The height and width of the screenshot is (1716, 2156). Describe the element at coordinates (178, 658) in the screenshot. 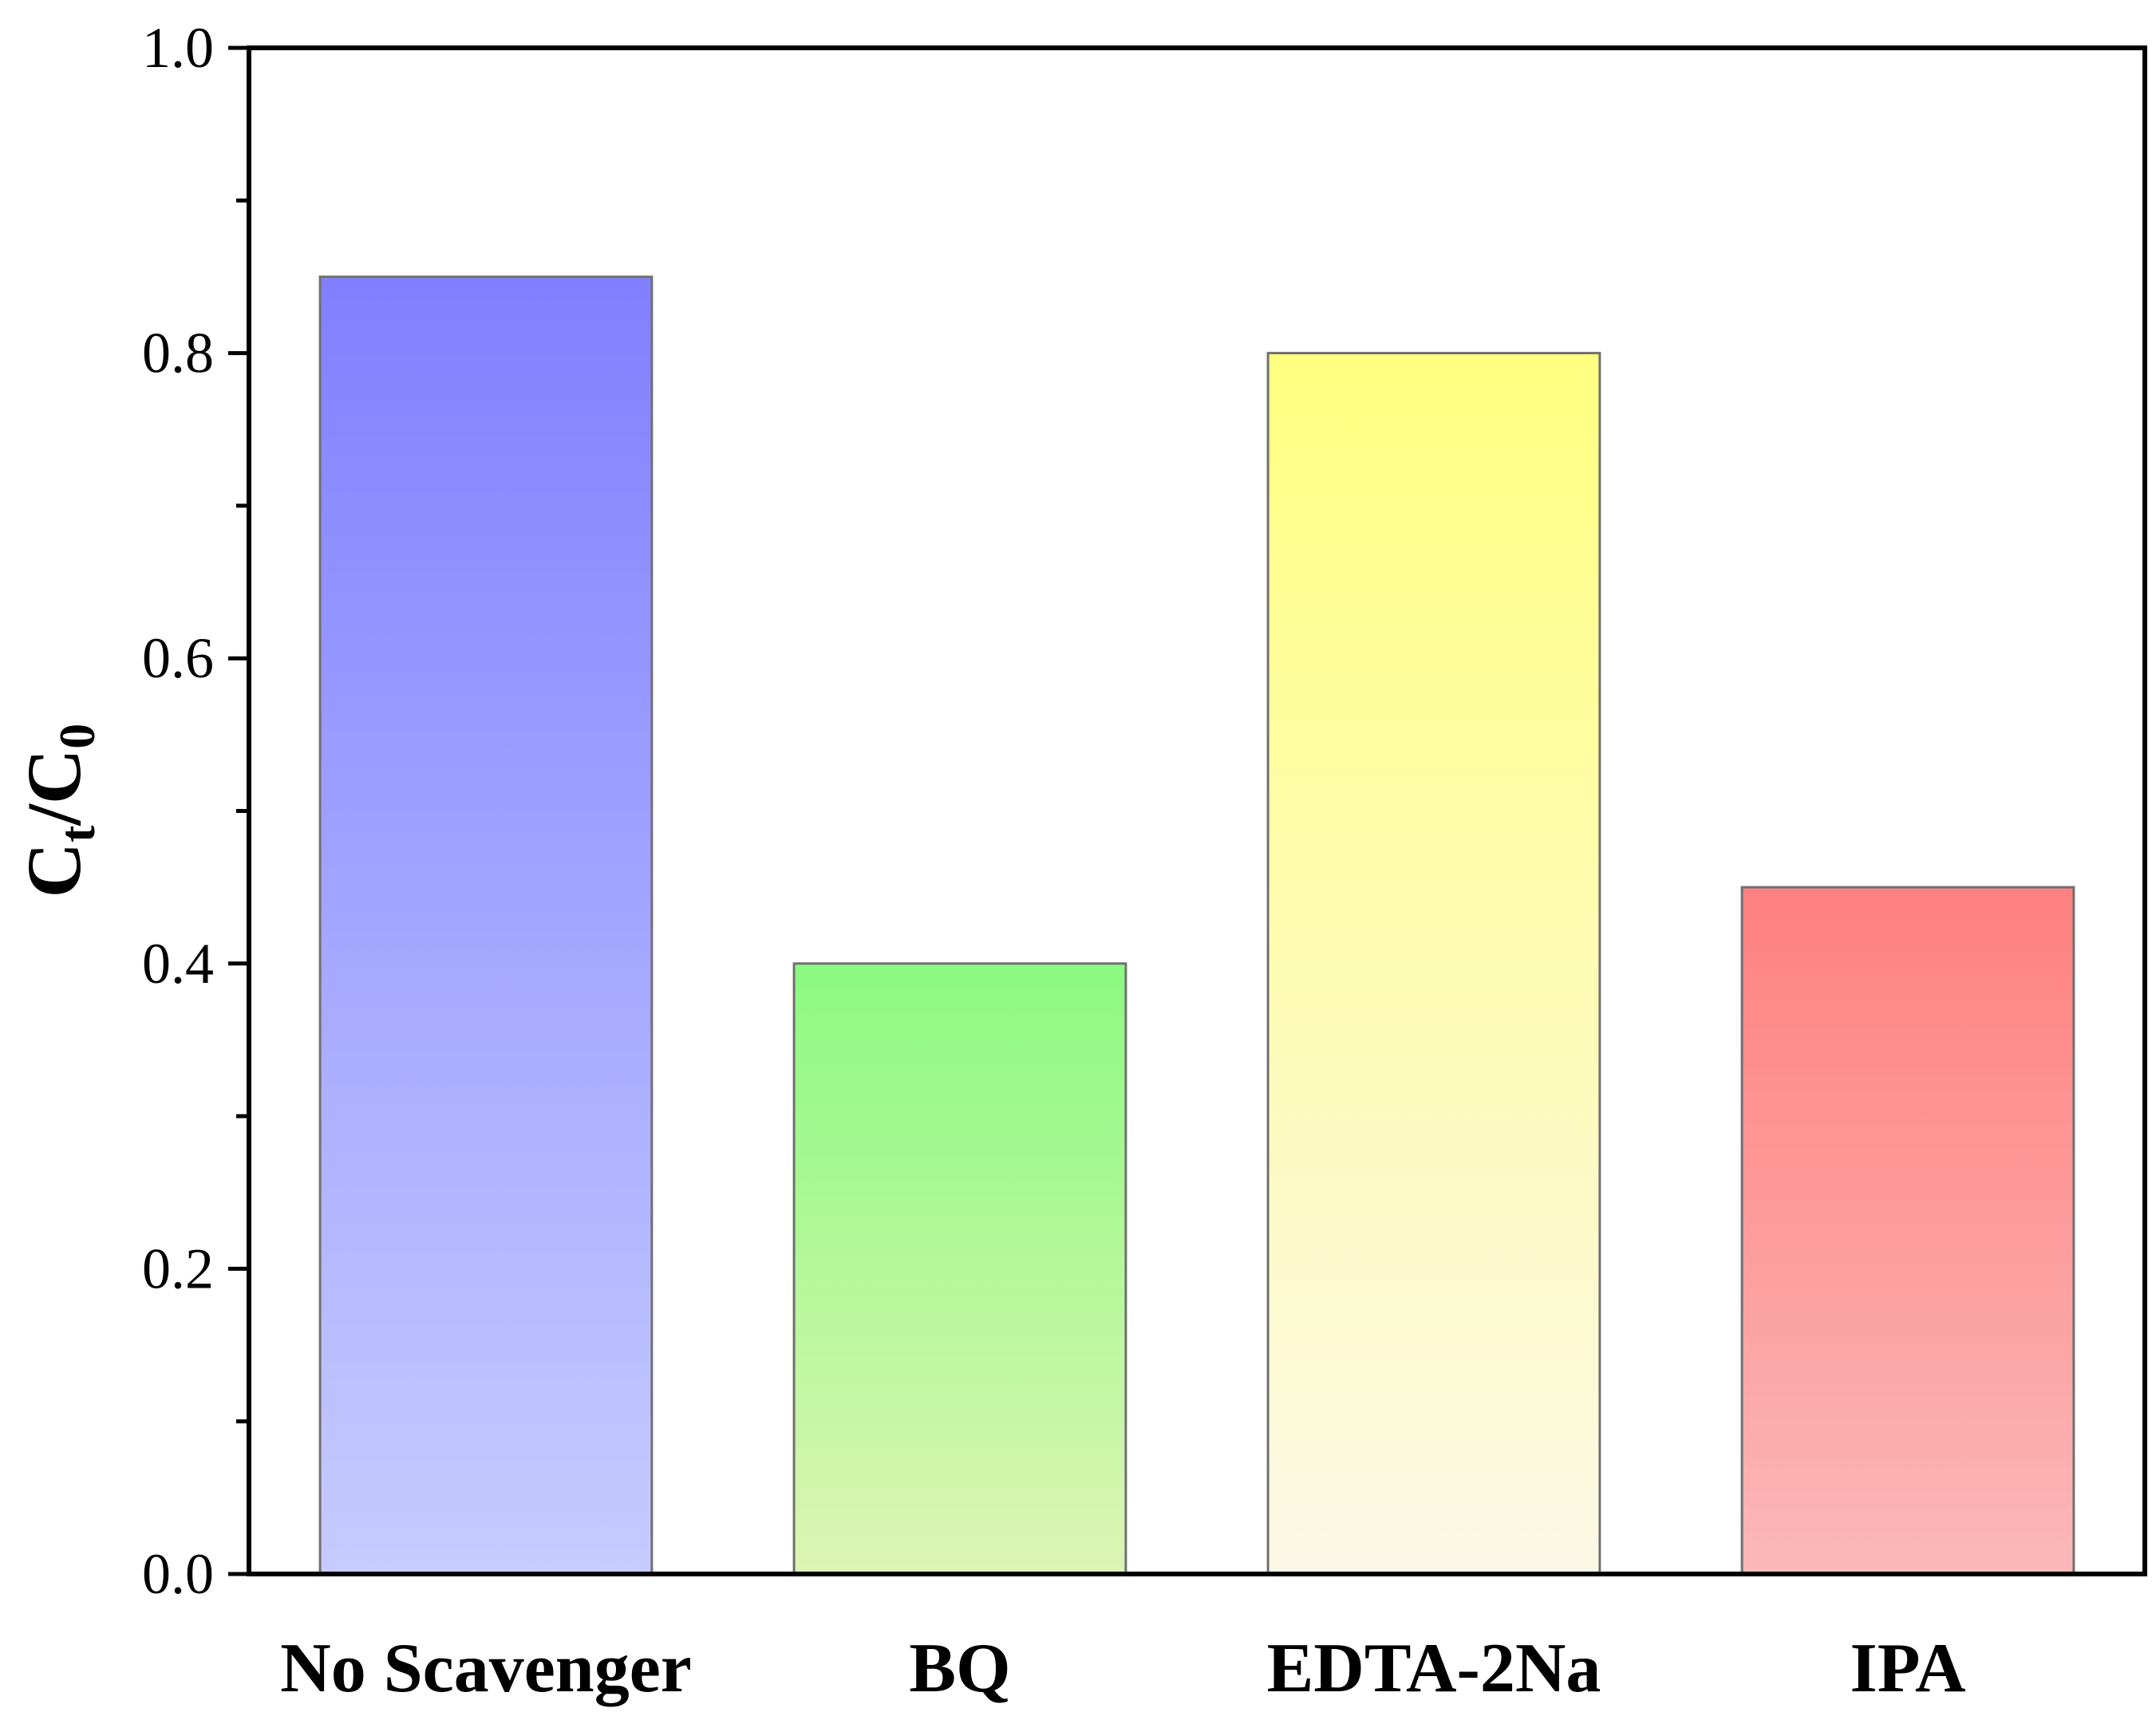

I see `y-tick-label: 0.6` at that location.